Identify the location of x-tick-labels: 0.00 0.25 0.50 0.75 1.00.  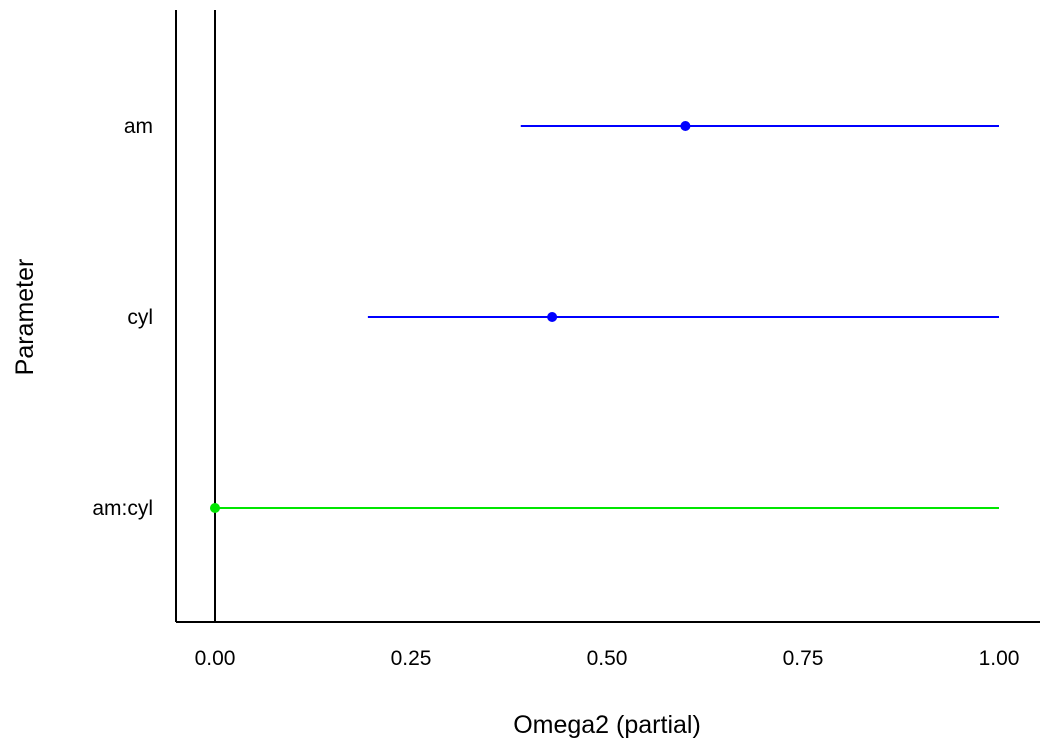
(607, 658).